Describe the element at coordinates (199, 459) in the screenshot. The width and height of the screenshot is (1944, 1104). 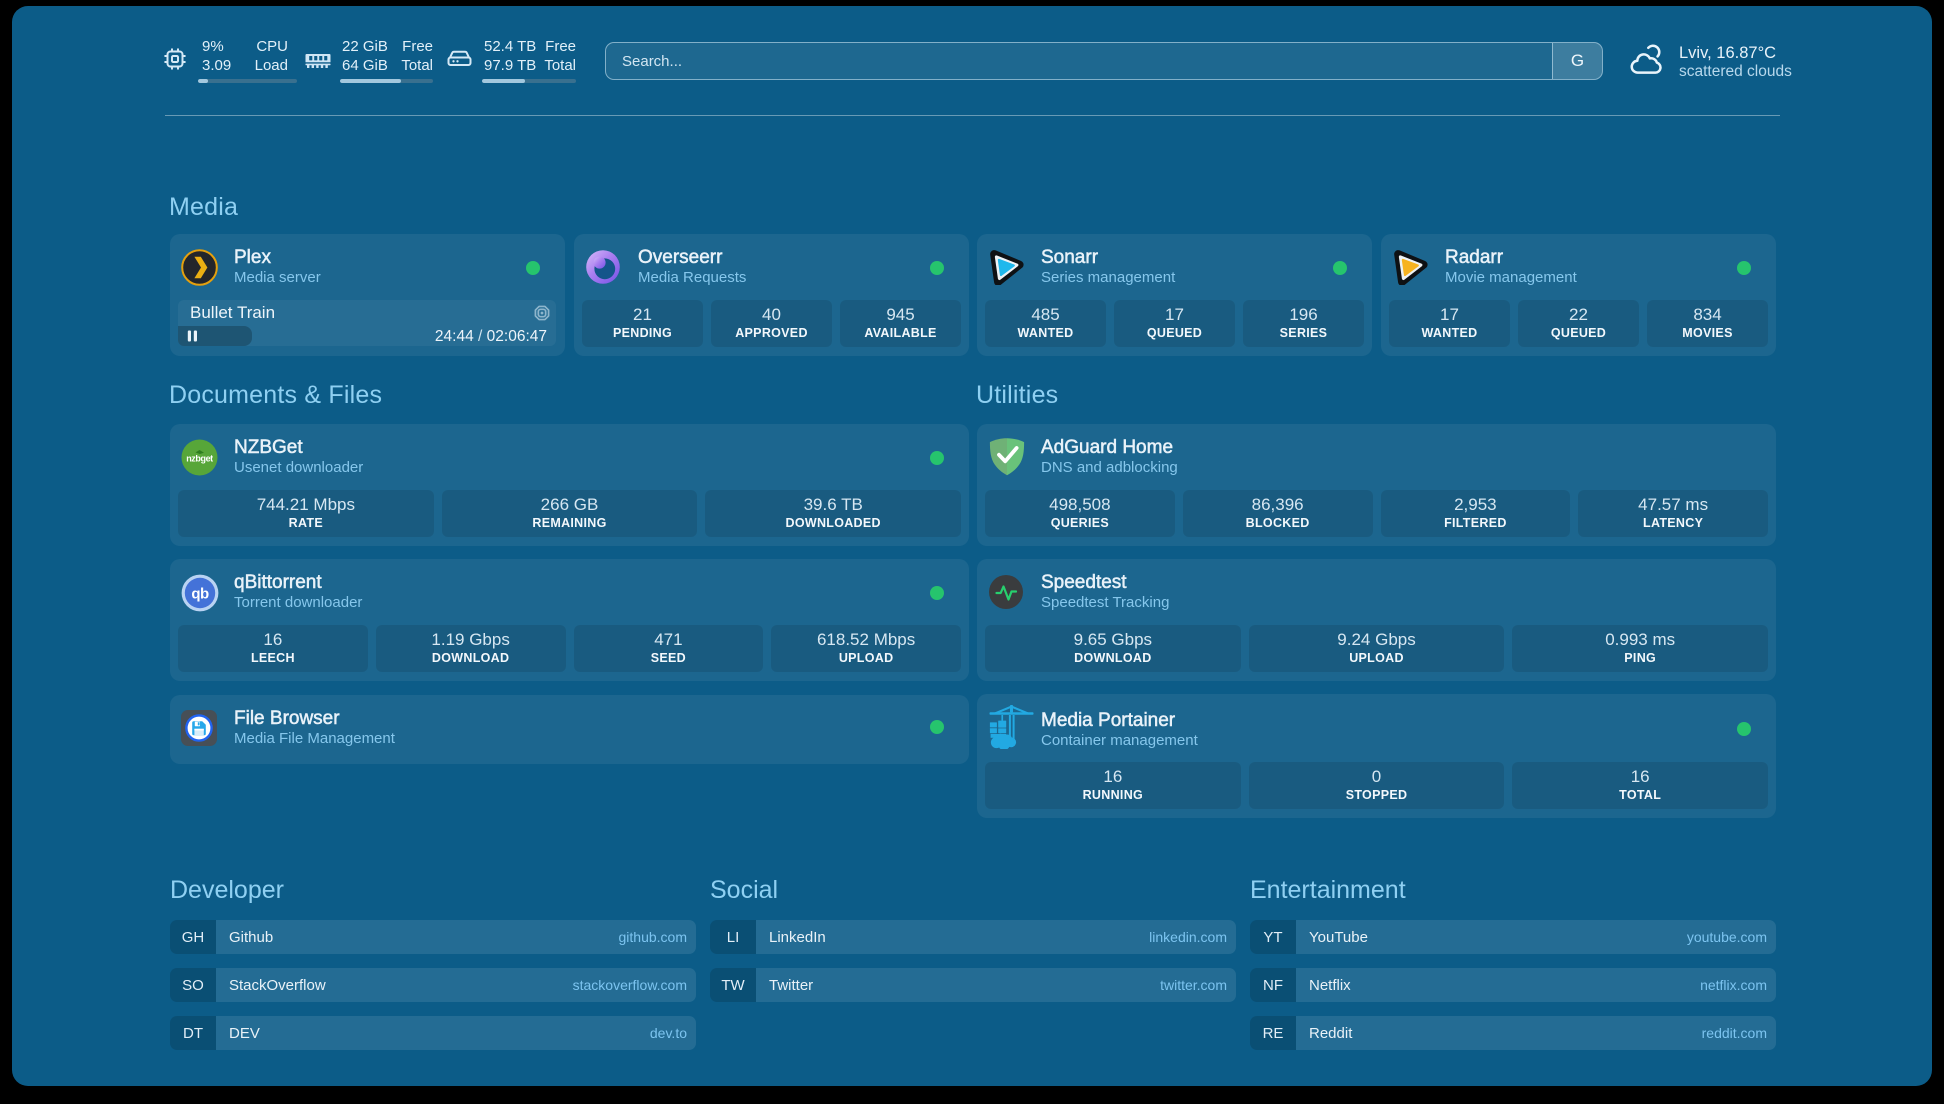
I see `svg-text: nzbget` at that location.